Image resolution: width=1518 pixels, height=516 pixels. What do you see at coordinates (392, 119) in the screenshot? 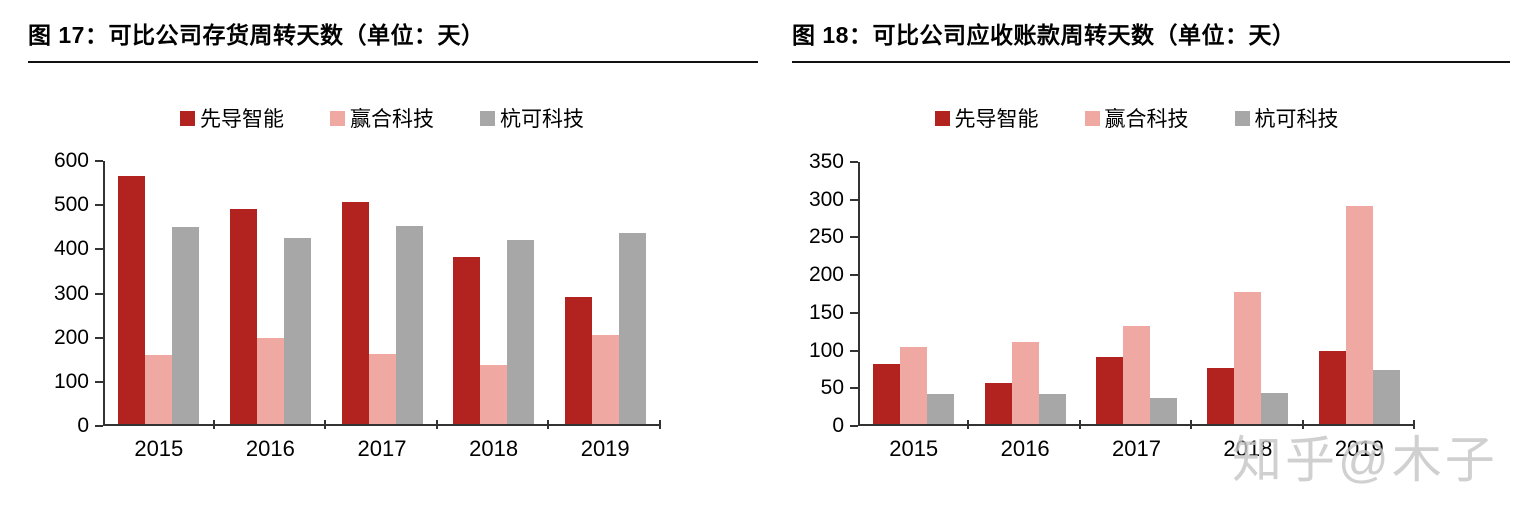
I see `legend-label: 赢合科技` at bounding box center [392, 119].